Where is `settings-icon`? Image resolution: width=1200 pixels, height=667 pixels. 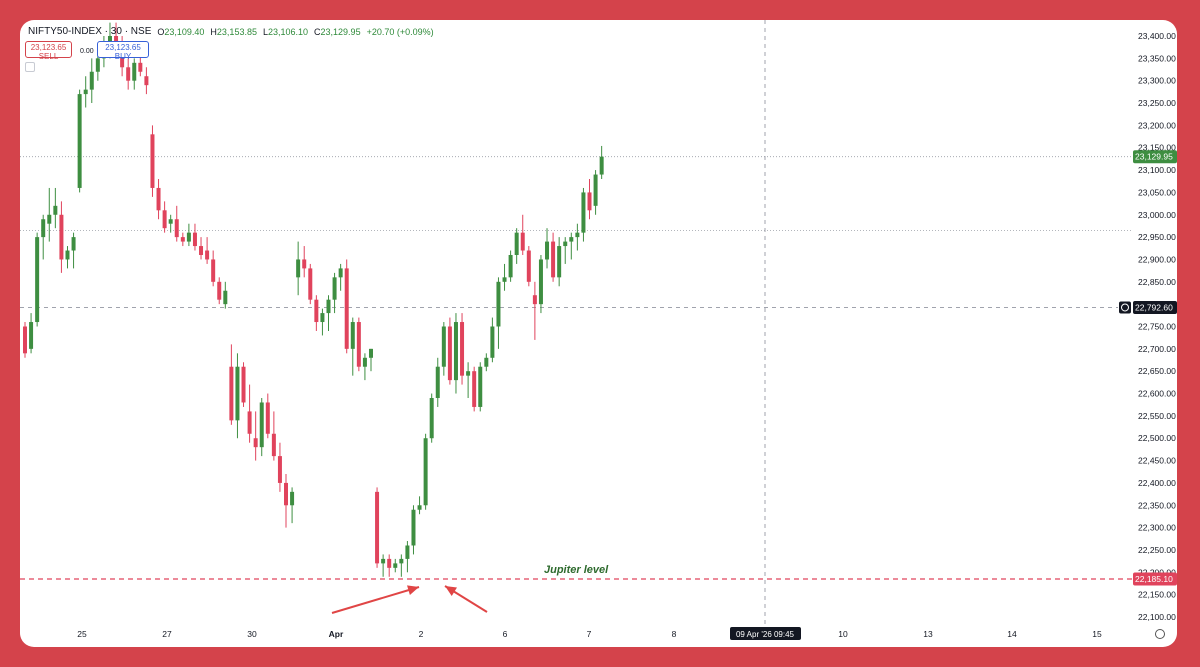 settings-icon is located at coordinates (1160, 634).